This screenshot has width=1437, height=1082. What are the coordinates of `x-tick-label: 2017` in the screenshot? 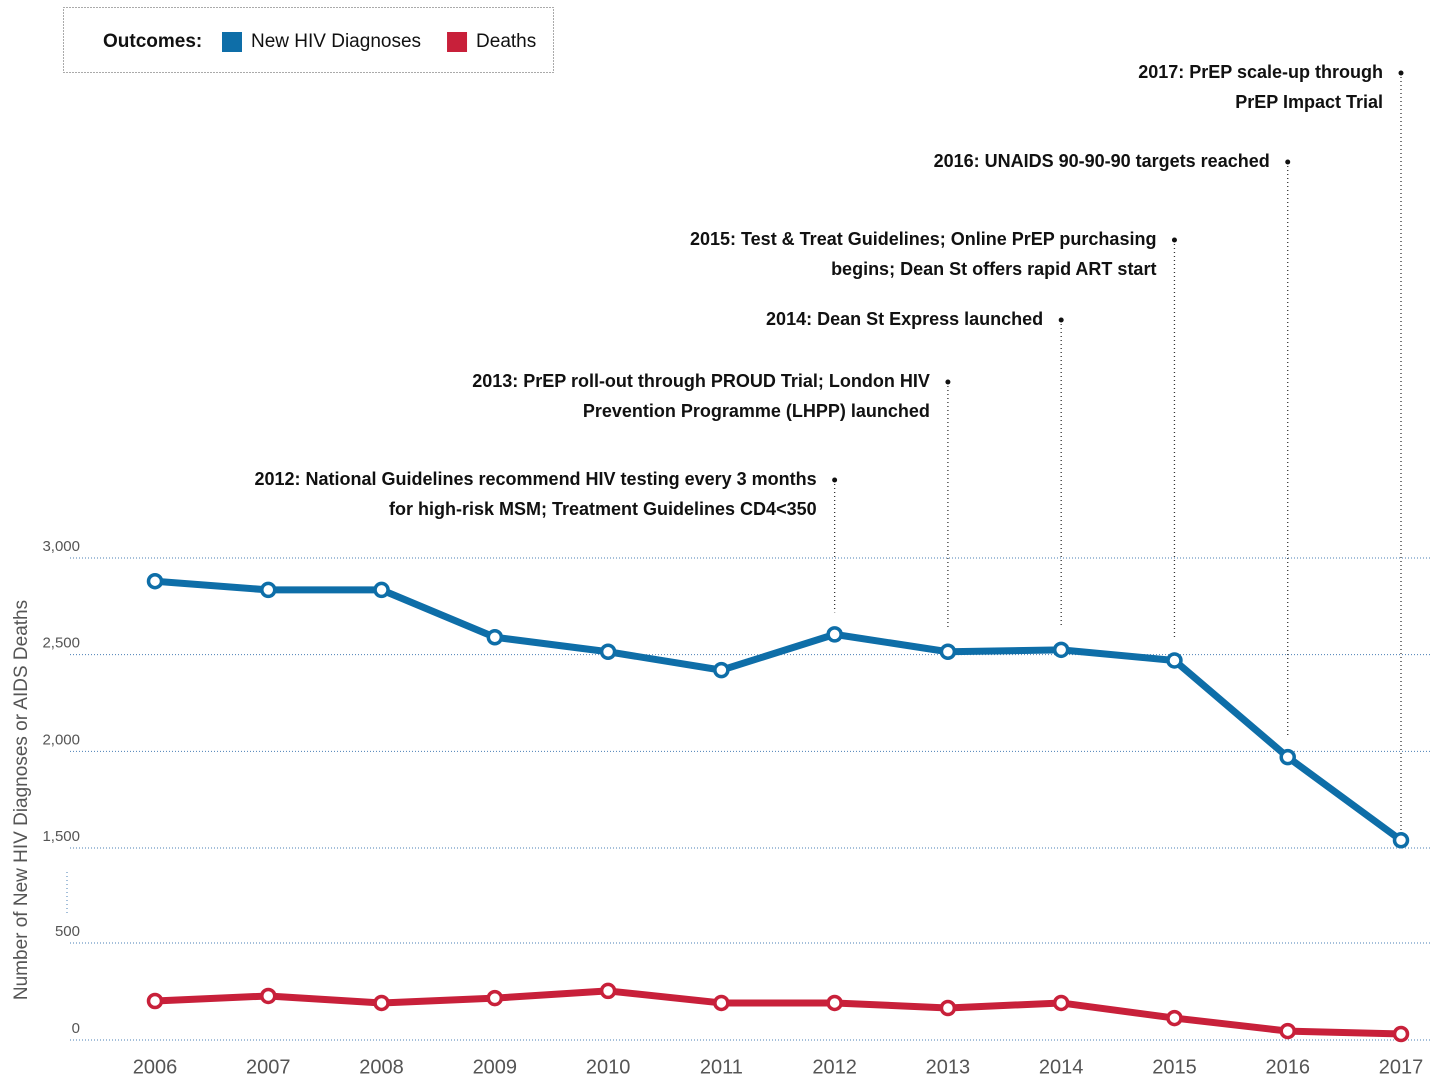 It's located at (1401, 1067).